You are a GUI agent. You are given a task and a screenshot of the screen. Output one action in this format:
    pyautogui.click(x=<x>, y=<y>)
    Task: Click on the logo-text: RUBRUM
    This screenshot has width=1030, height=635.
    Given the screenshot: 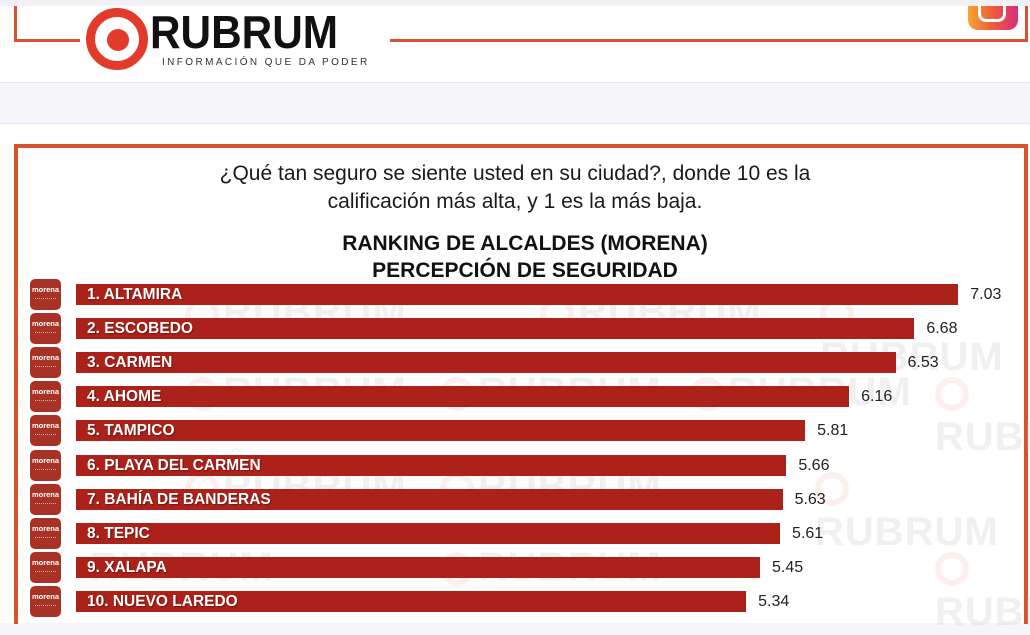 What is the action you would take?
    pyautogui.click(x=244, y=32)
    